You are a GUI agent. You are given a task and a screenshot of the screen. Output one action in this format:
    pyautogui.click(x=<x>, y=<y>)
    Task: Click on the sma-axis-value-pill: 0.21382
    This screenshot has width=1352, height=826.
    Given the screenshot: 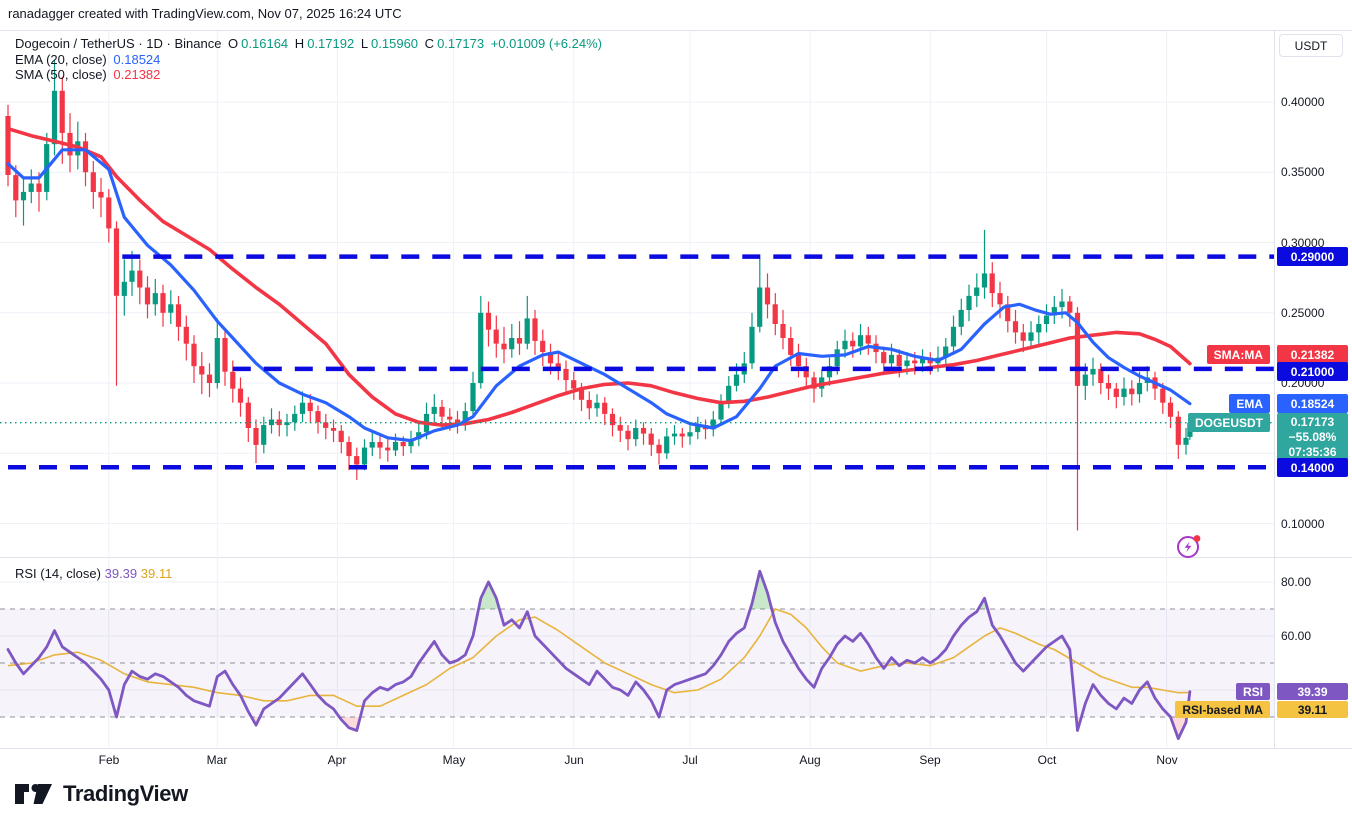 What is the action you would take?
    pyautogui.click(x=1312, y=354)
    